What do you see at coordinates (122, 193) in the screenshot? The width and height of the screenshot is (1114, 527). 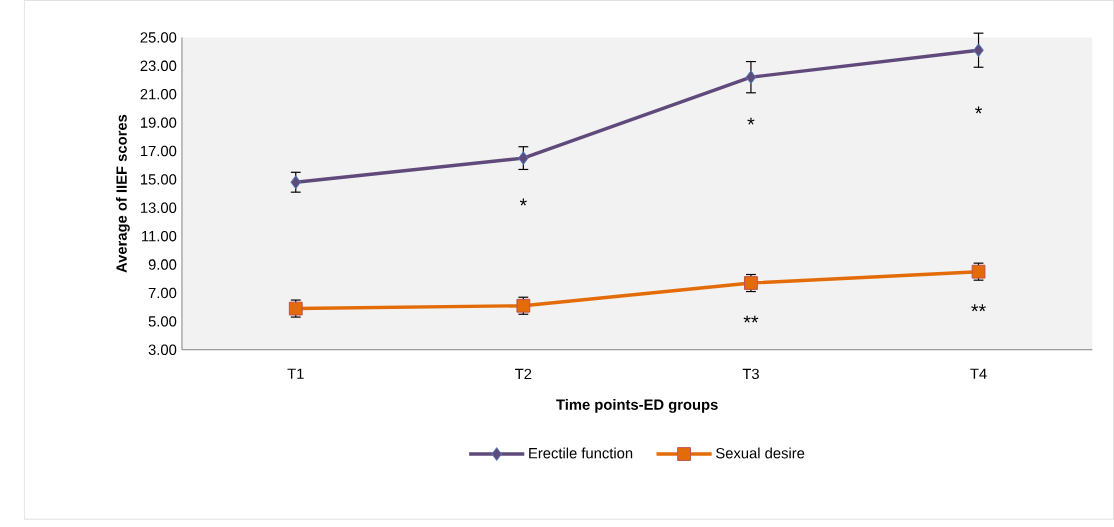 I see `y-axis-title: Average of IIEF scores` at bounding box center [122, 193].